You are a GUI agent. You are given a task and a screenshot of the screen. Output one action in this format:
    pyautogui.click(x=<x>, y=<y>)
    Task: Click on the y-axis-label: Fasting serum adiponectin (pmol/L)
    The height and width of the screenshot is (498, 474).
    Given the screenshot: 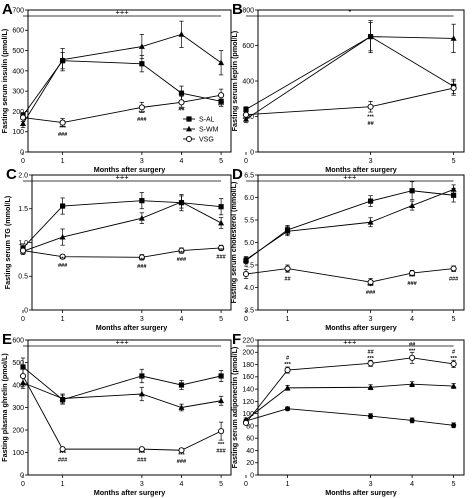 What is the action you would take?
    pyautogui.click(x=234, y=407)
    